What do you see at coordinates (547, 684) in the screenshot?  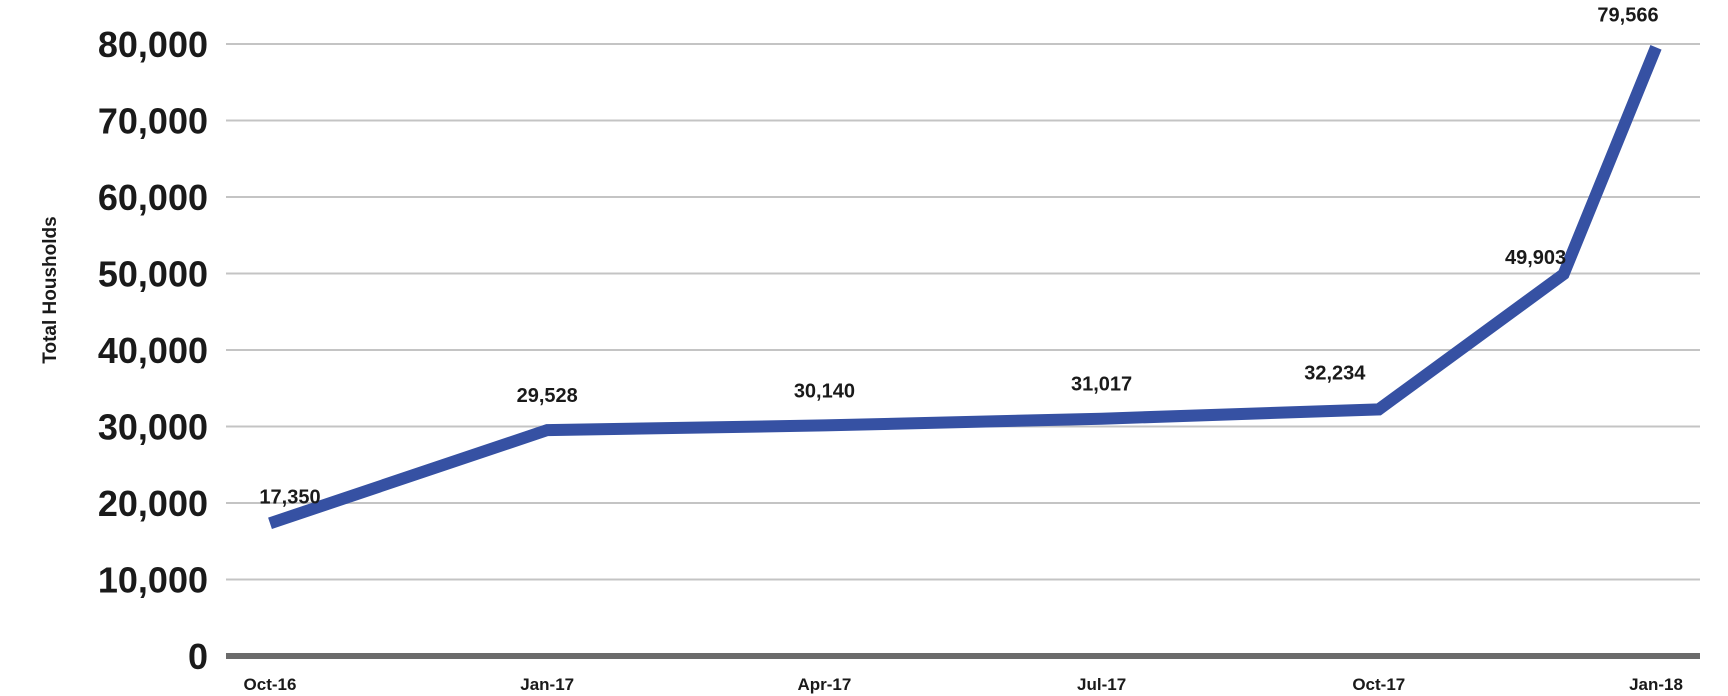 I see `x-tick-label: Jan-17` at bounding box center [547, 684].